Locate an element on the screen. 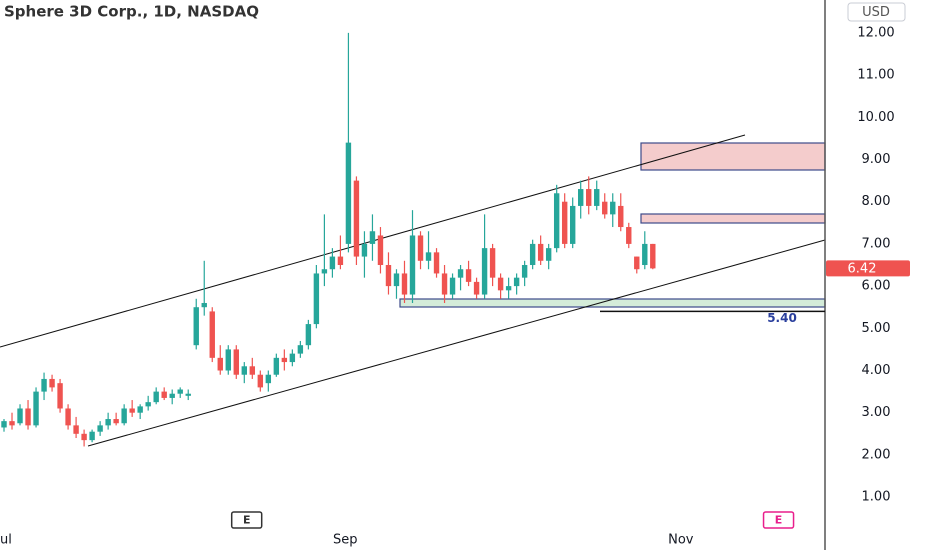 This screenshot has height=550, width=932. event-badge is located at coordinates (778, 520).